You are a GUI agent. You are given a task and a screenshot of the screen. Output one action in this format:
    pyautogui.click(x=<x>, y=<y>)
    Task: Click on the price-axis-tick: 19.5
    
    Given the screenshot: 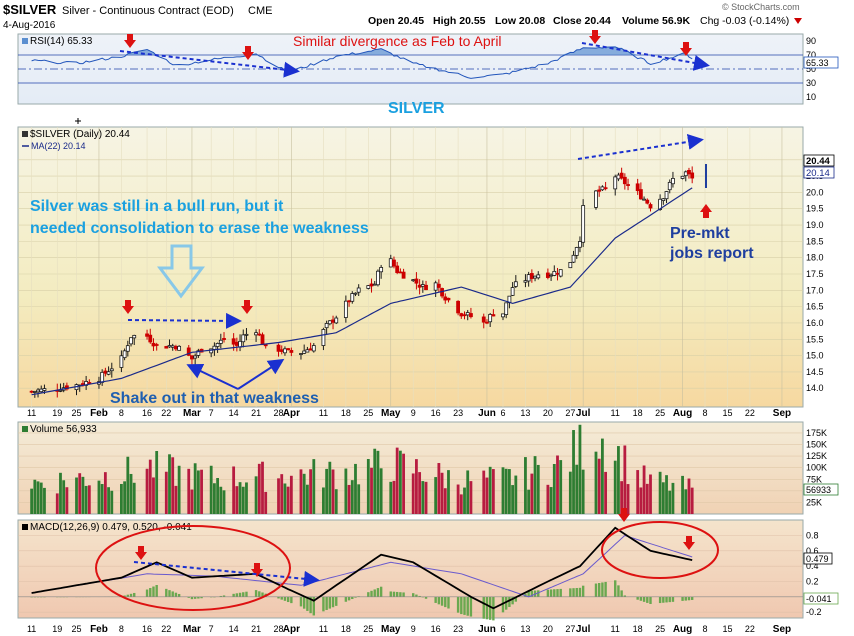 What is the action you would take?
    pyautogui.click(x=815, y=209)
    